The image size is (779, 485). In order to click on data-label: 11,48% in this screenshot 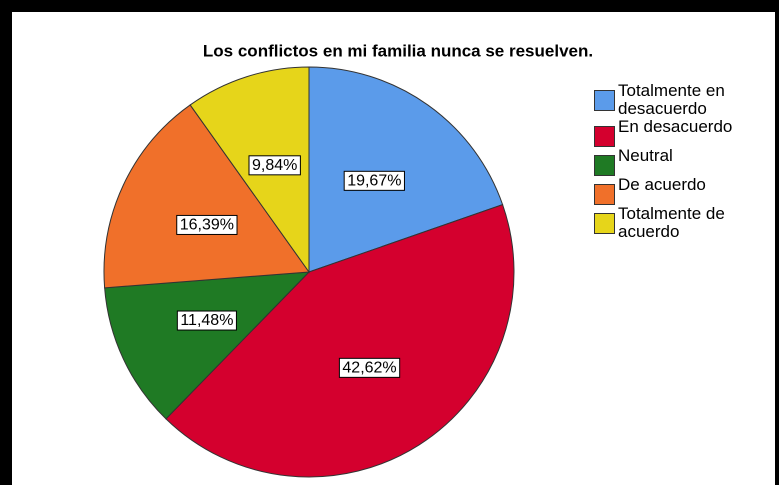, I will do `click(206, 320)`.